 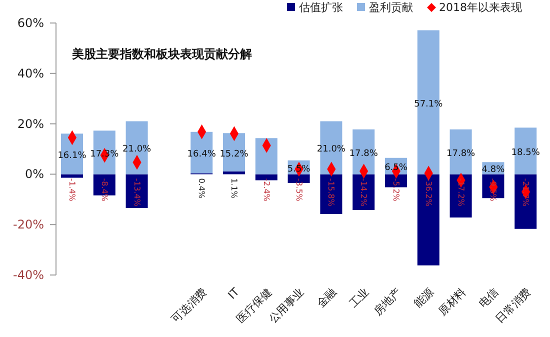 I want to click on legend-label: 2018年以来表现, so click(x=480, y=7).